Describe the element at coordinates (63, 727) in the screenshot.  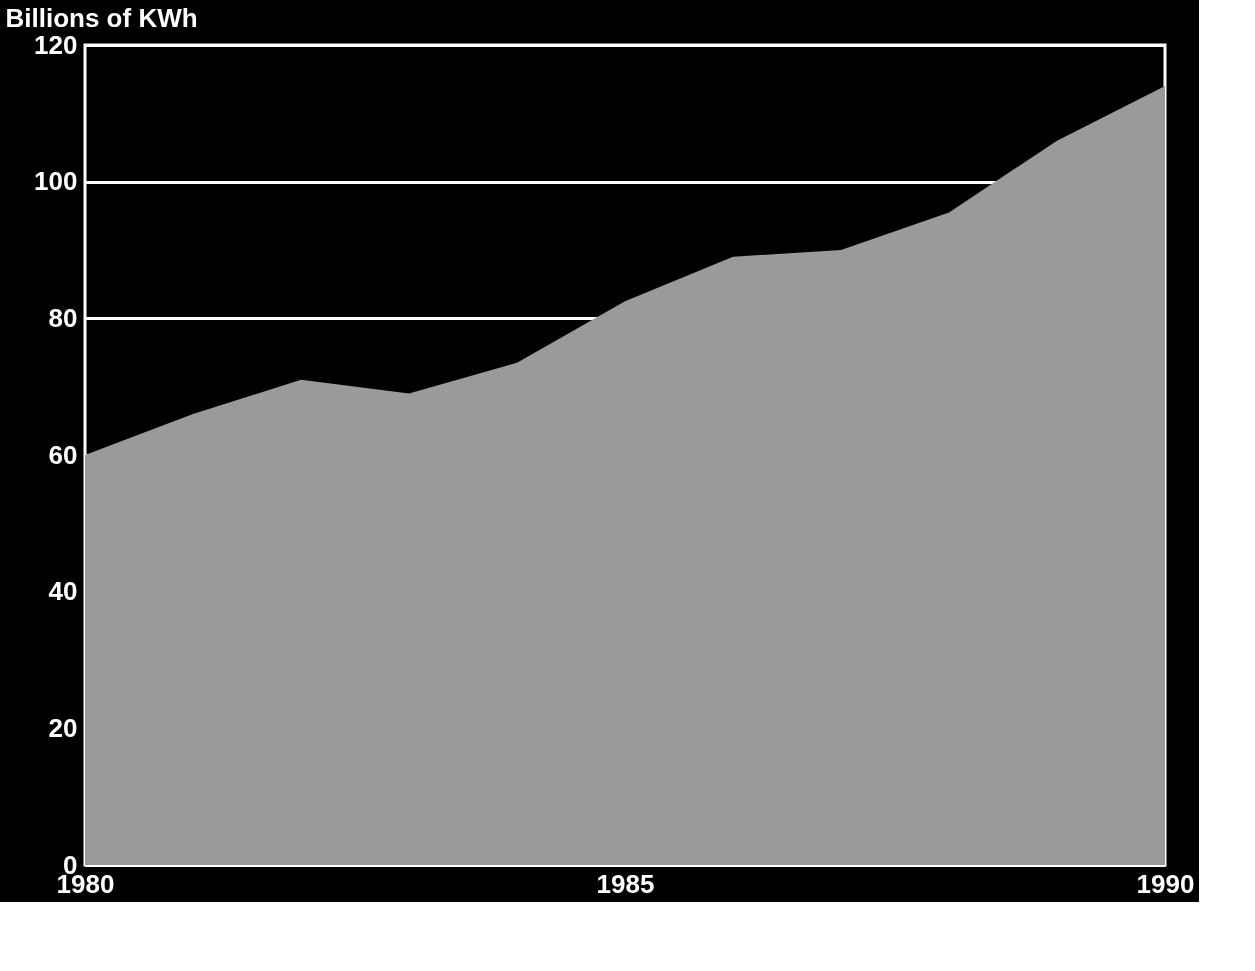
I see `y-tick-label: 20` at that location.